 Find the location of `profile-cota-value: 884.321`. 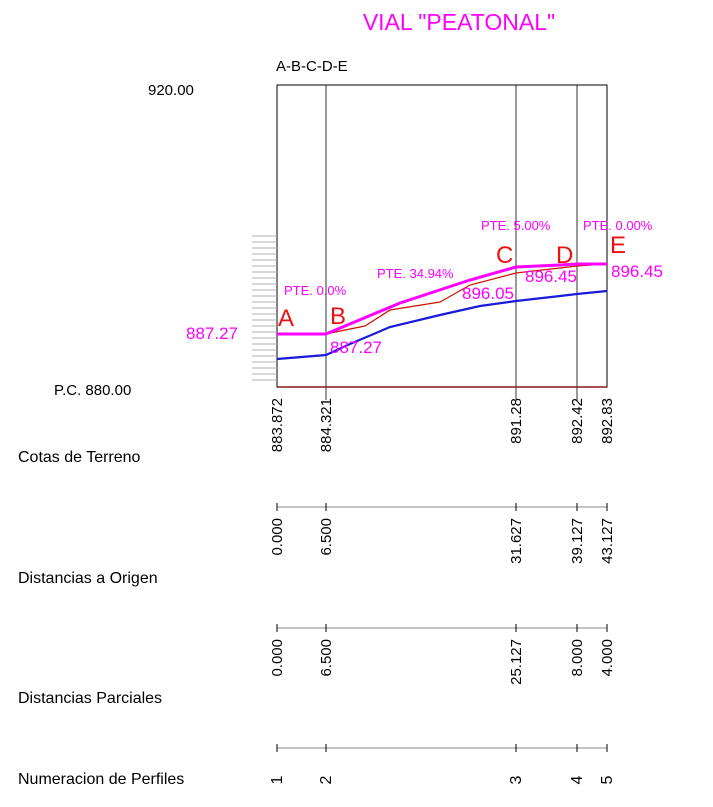

profile-cota-value: 884.321 is located at coordinates (326, 425).